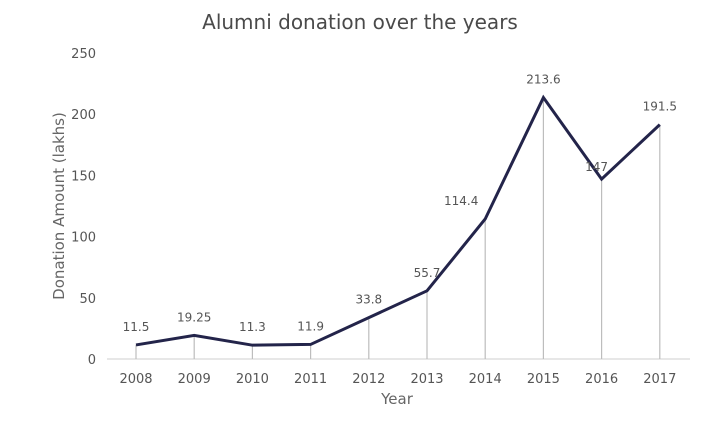  I want to click on data-label: 191.5, so click(660, 107).